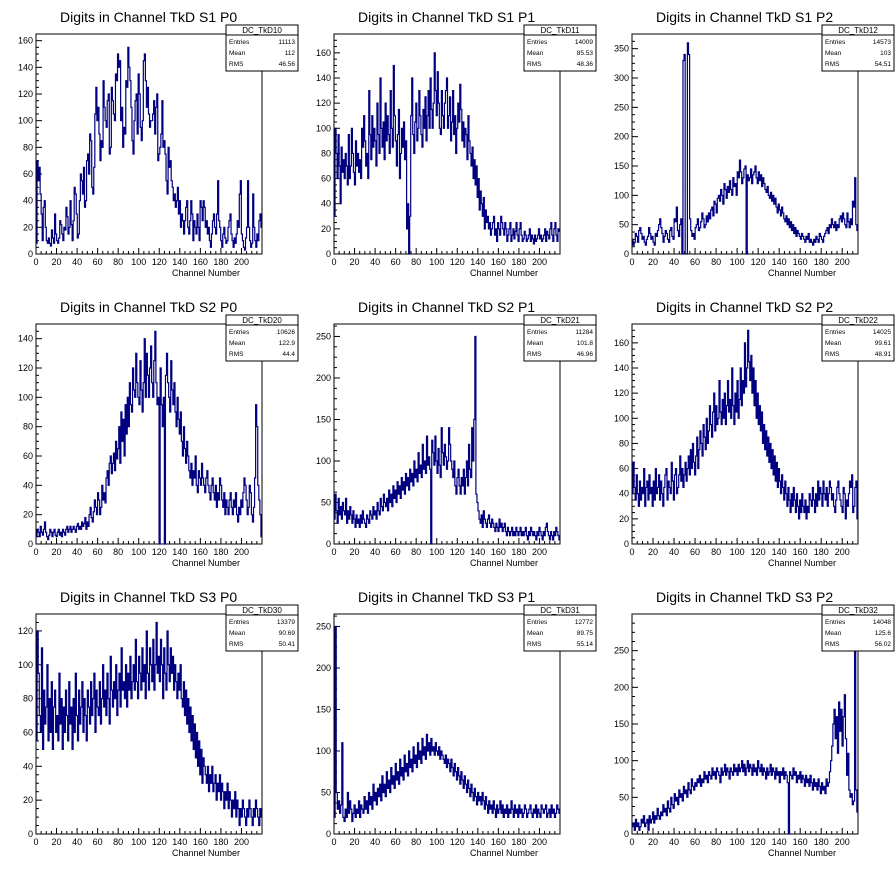 The image size is (896, 872). Describe the element at coordinates (584, 42) in the screenshot. I see `stats-value: 14009` at that location.